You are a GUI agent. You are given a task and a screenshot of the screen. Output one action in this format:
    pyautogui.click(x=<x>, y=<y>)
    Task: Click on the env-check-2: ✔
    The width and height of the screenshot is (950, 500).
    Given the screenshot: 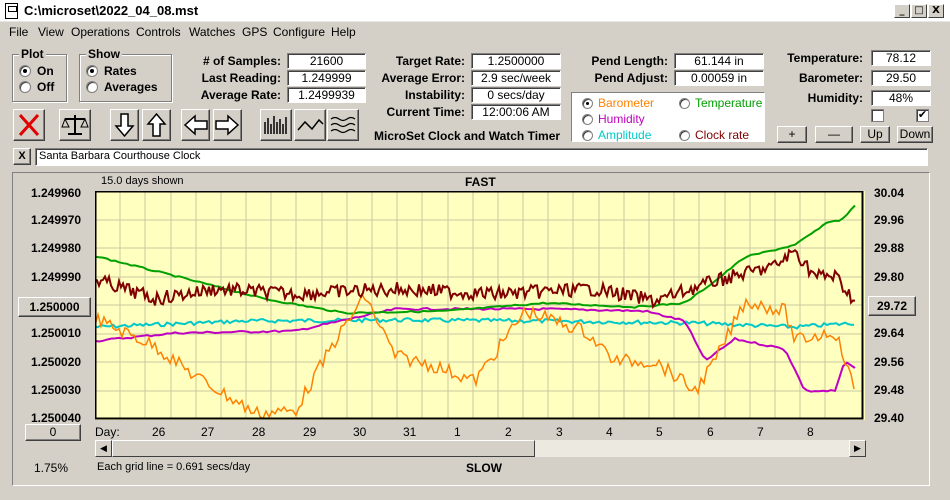 What is the action you would take?
    pyautogui.click(x=922, y=115)
    